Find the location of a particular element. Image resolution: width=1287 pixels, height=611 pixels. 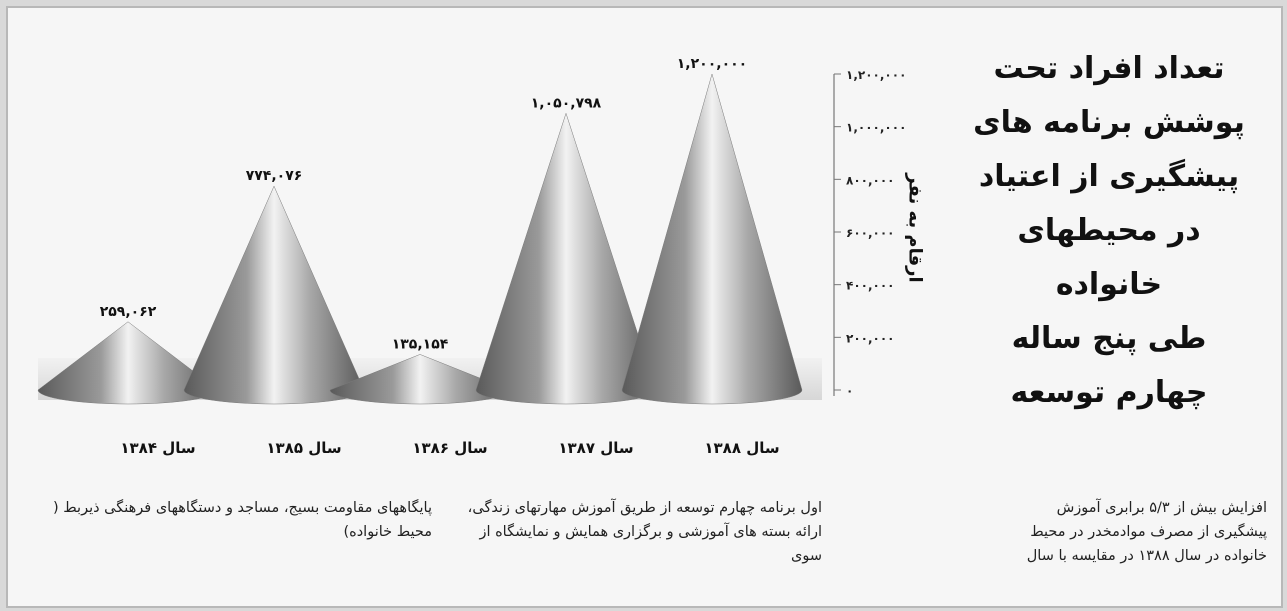

y-tick-label: ۲۰۰,۰۰۰ is located at coordinates (870, 338).